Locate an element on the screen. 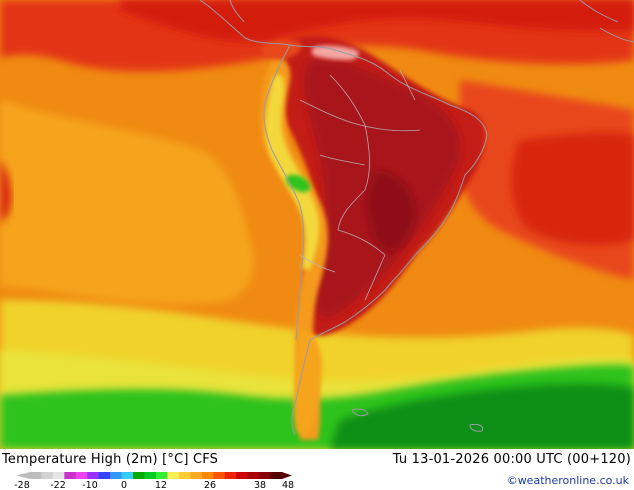 Image resolution: width=634 pixels, height=490 pixels. legend-ticks: -28 -22 -10 0 12 26 38 48 is located at coordinates (154, 484).